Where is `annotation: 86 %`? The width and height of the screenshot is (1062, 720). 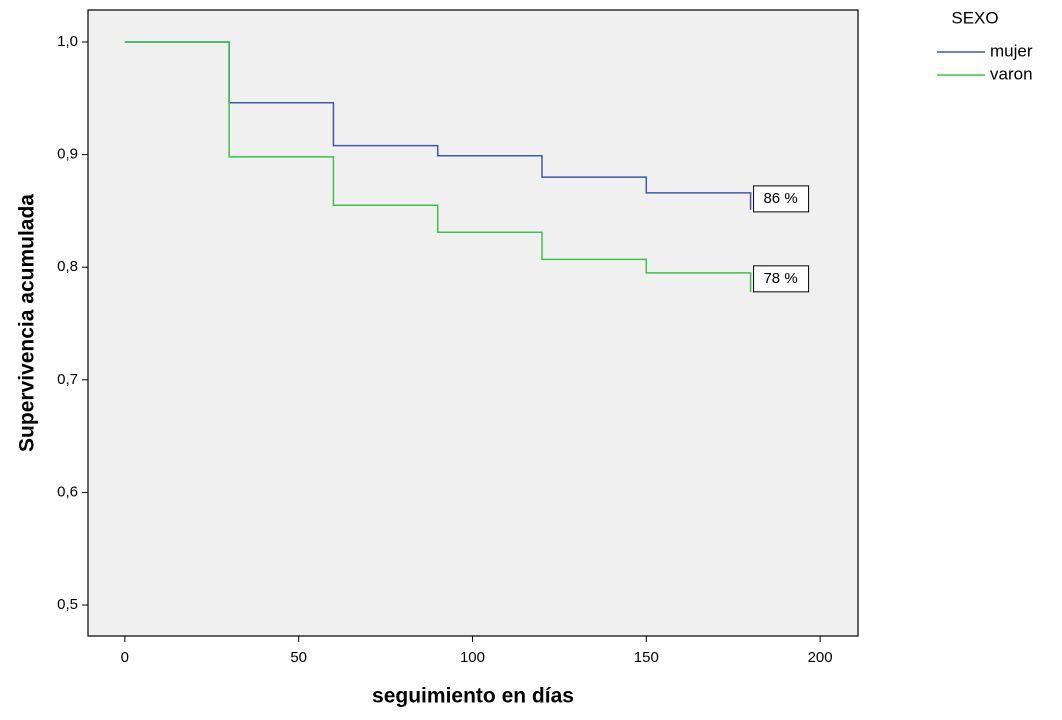
annotation: 86 % is located at coordinates (780, 198).